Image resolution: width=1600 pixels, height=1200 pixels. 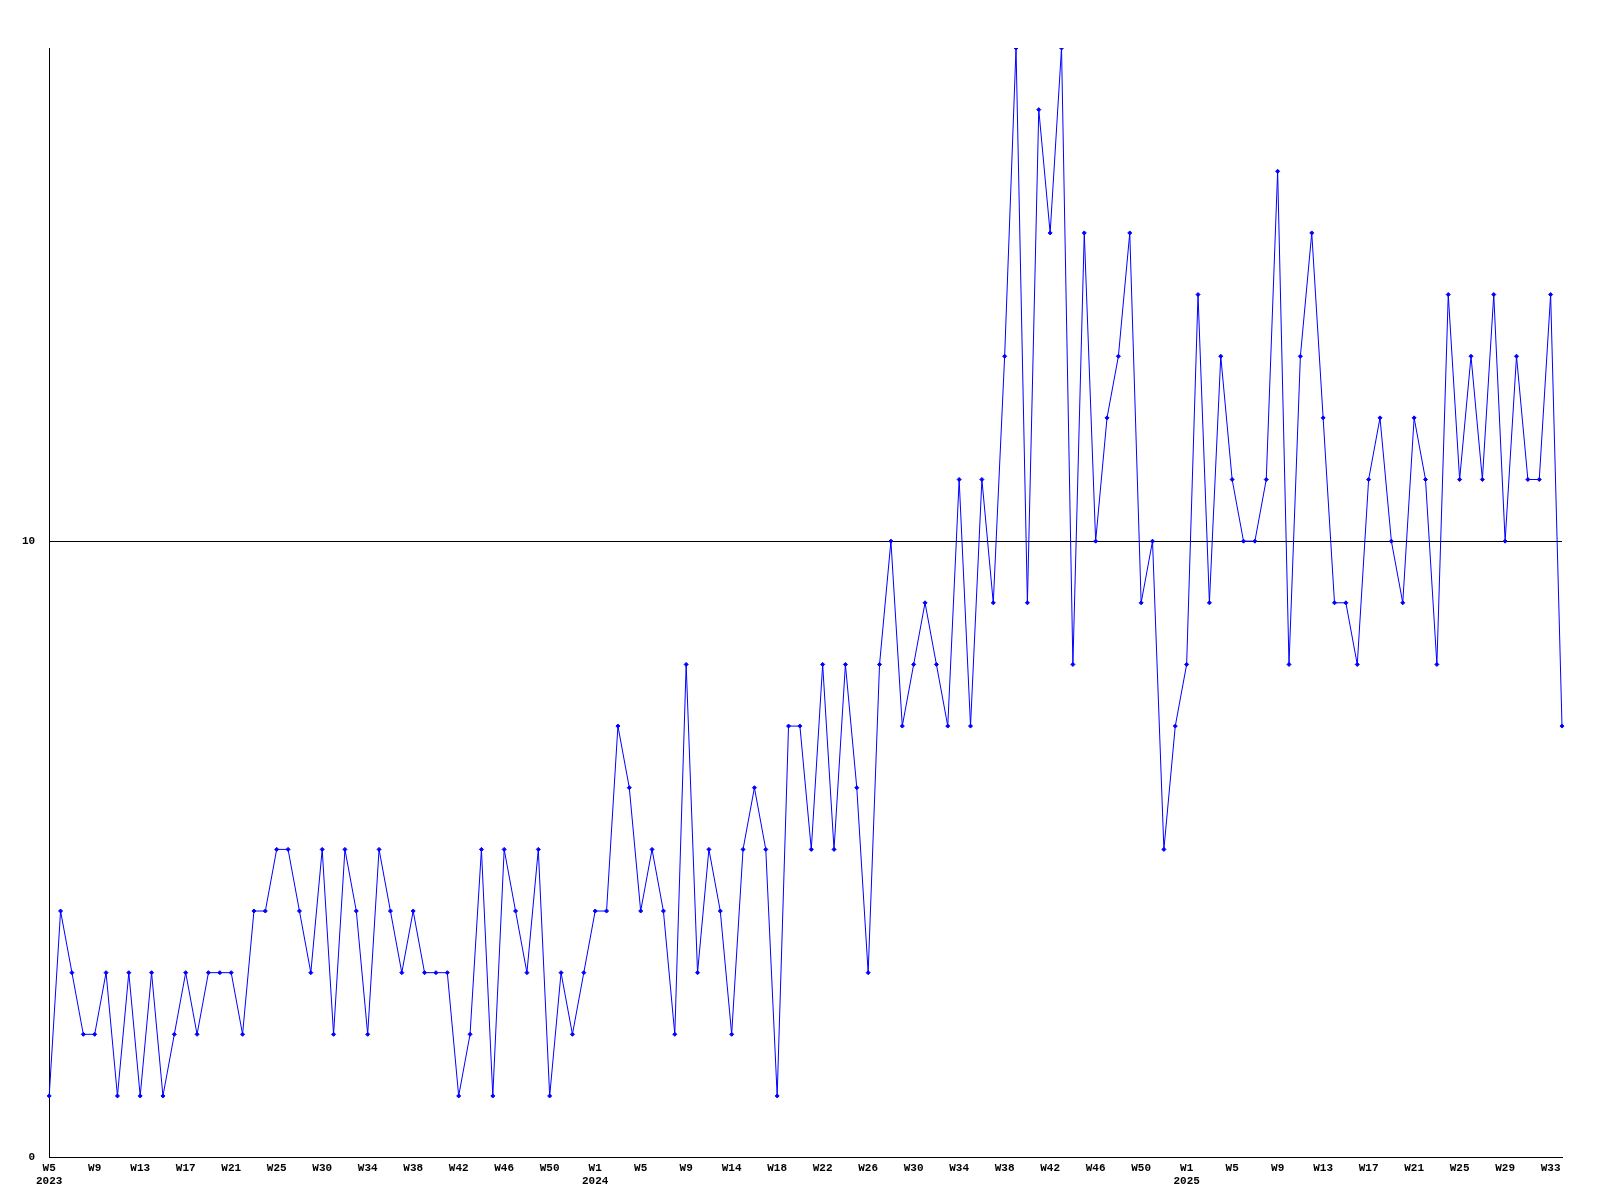 What do you see at coordinates (1505, 1167) in the screenshot?
I see `x-tick-label: W29` at bounding box center [1505, 1167].